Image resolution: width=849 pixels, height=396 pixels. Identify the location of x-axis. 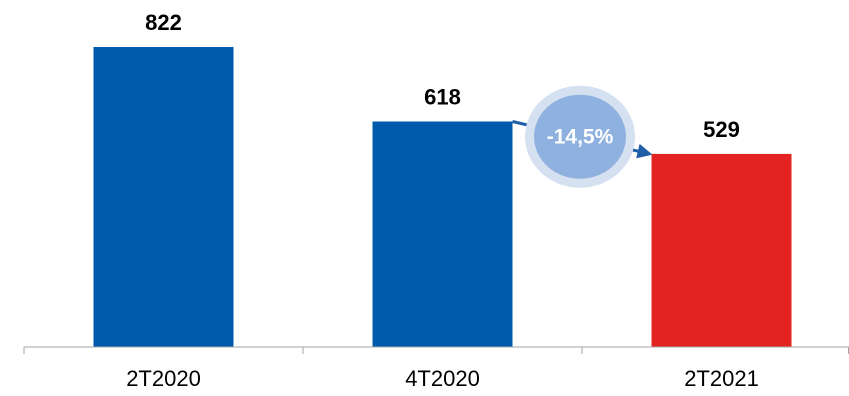
(436, 350).